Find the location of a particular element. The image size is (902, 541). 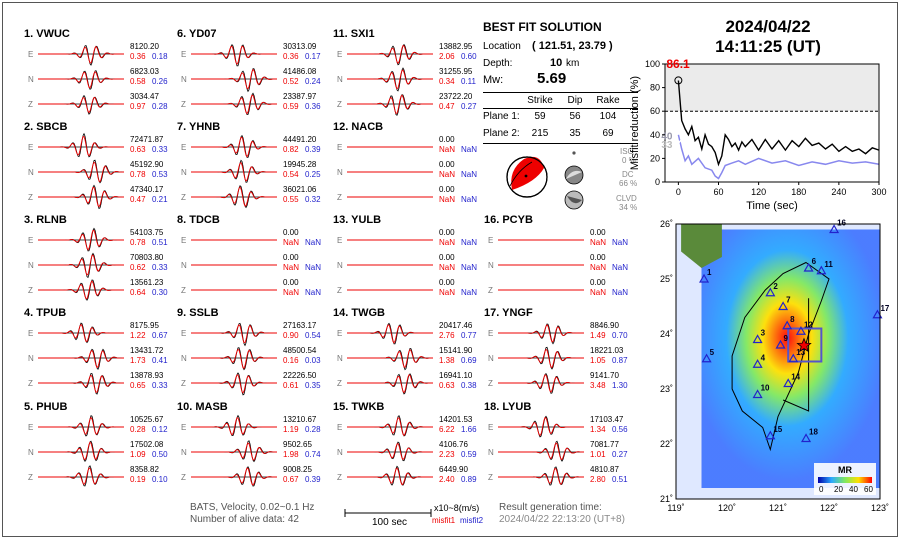

misfit2-value: 0.56 is located at coordinates (620, 429).